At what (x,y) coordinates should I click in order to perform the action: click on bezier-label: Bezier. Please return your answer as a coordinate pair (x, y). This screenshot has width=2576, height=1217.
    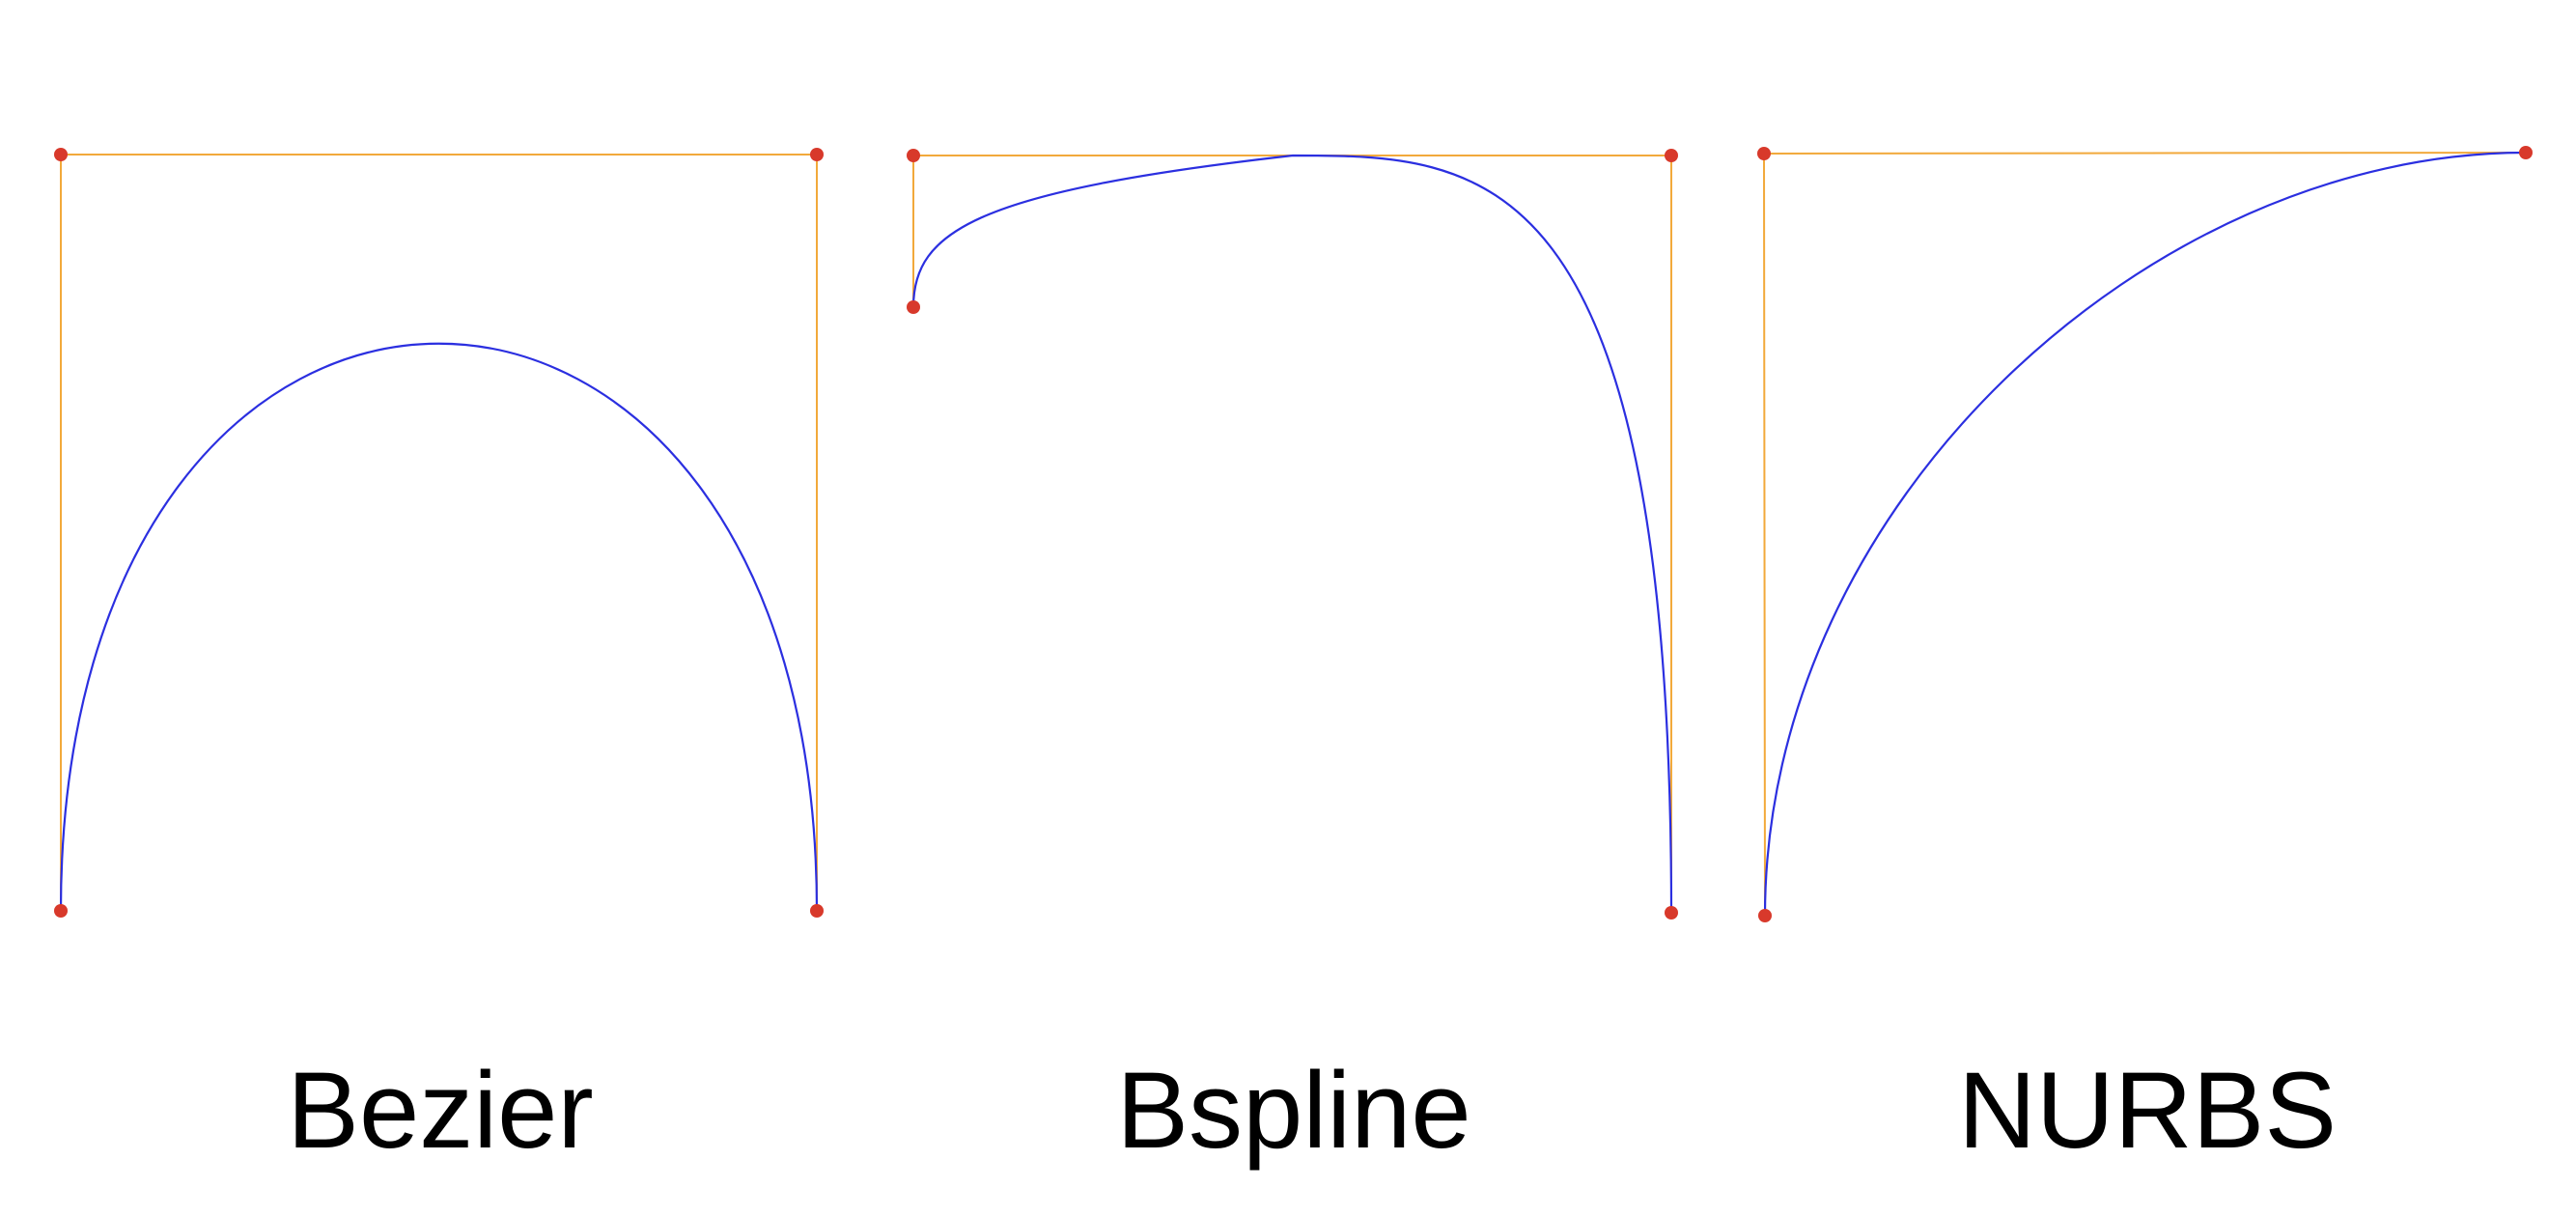
    Looking at the image, I should click on (441, 1110).